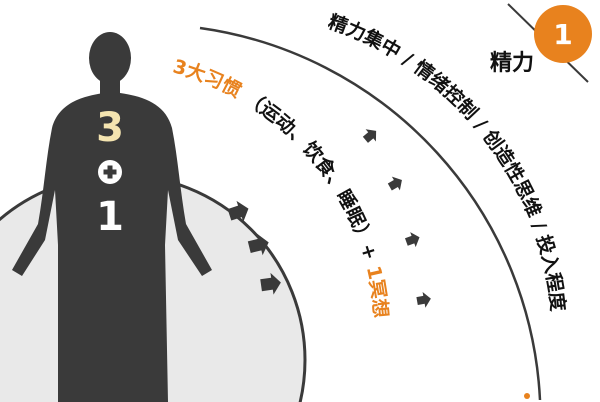 Image resolution: width=600 pixels, height=402 pixels. What do you see at coordinates (208, 79) in the screenshot?
I see `inner-arc-highlight: 3大习惯` at bounding box center [208, 79].